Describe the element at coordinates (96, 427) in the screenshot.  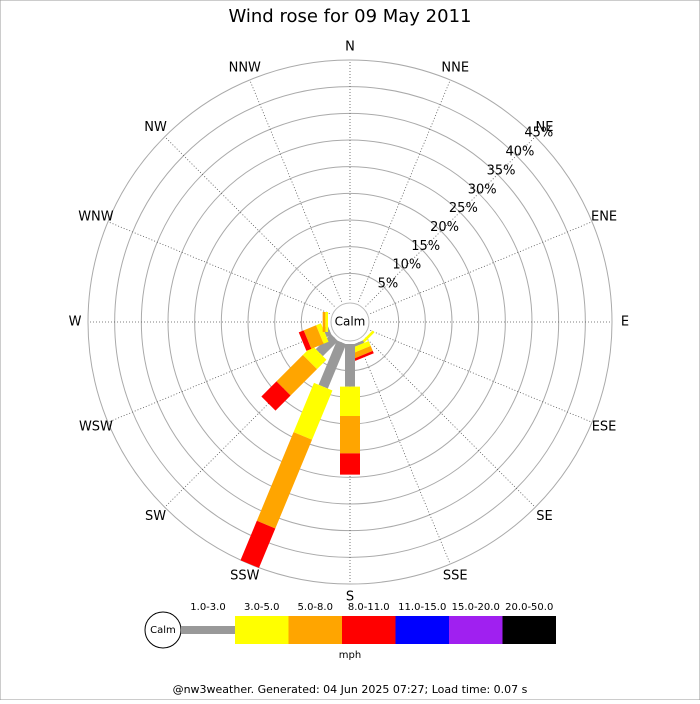
I see `direction-label: WSW` at that location.